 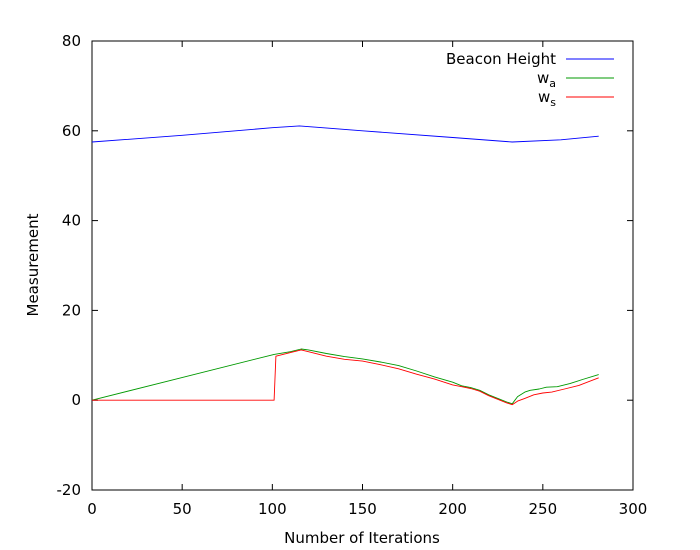 What do you see at coordinates (633, 509) in the screenshot?
I see `x-tick-label: 300` at bounding box center [633, 509].